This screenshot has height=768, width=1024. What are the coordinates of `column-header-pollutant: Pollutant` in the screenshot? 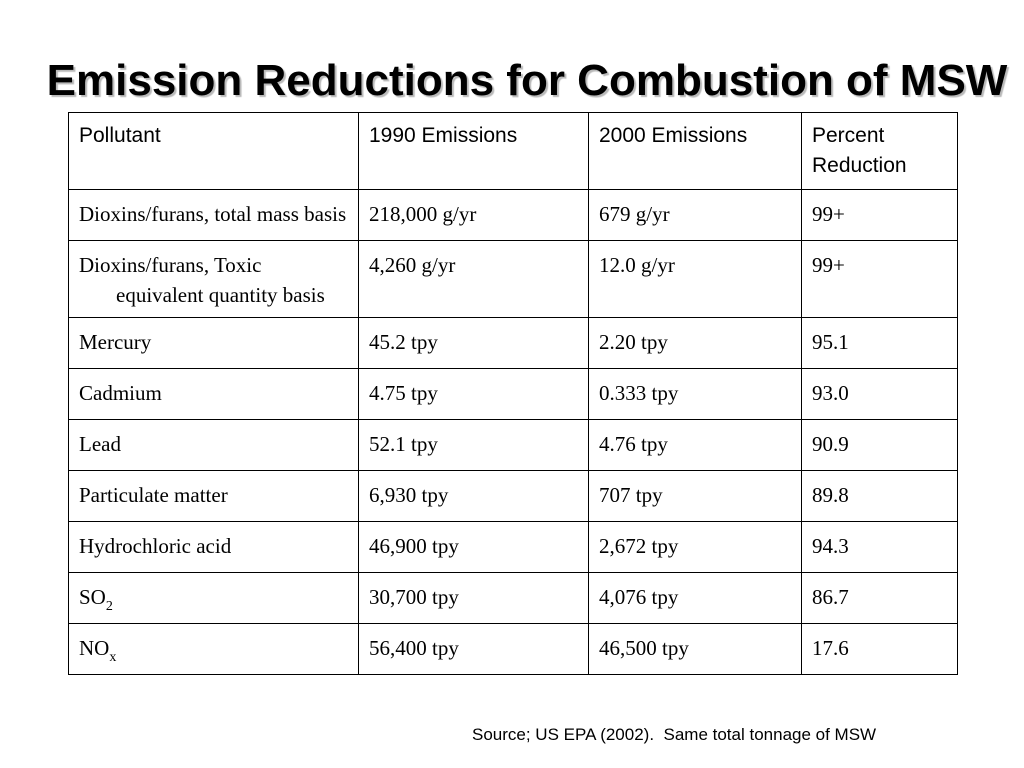 It's located at (213, 151).